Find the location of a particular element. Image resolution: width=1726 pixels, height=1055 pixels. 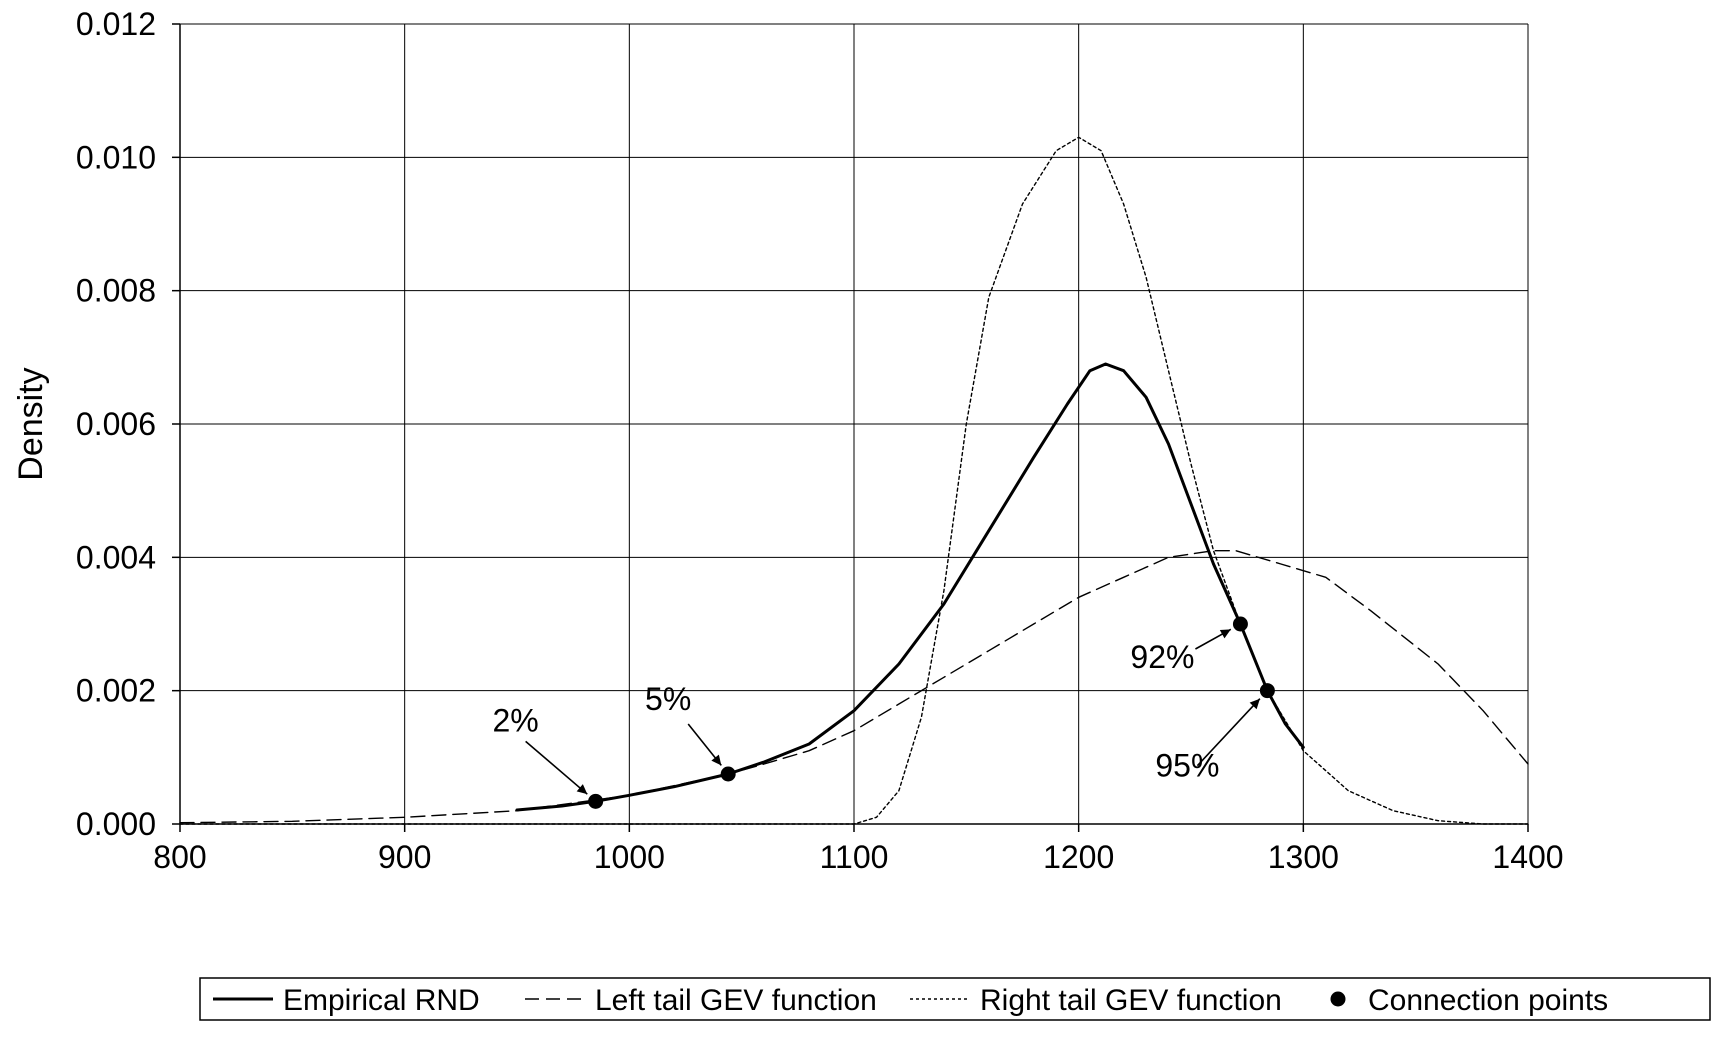

y-tick-label: 0.000 is located at coordinates (116, 824).